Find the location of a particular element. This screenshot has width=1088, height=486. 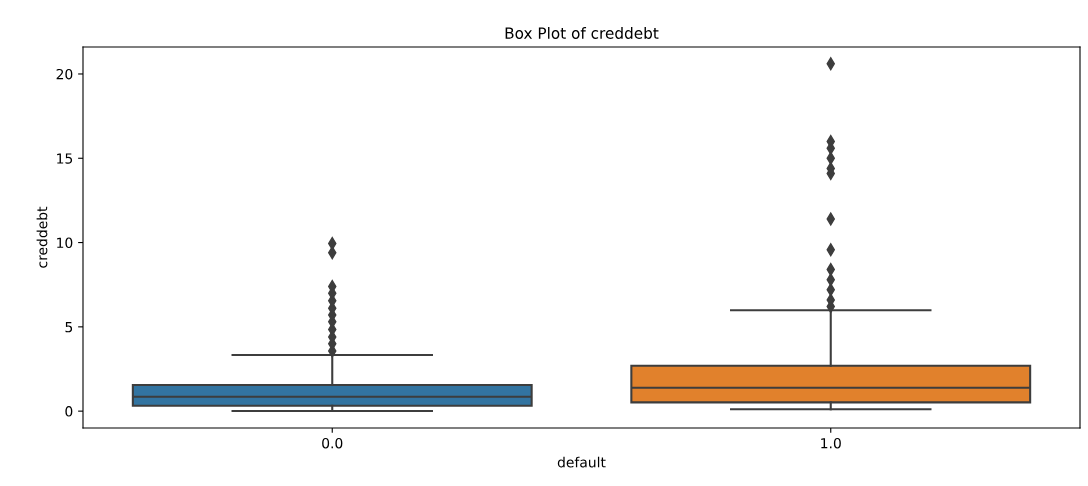

y-axis-title: creddebt is located at coordinates (42, 237).